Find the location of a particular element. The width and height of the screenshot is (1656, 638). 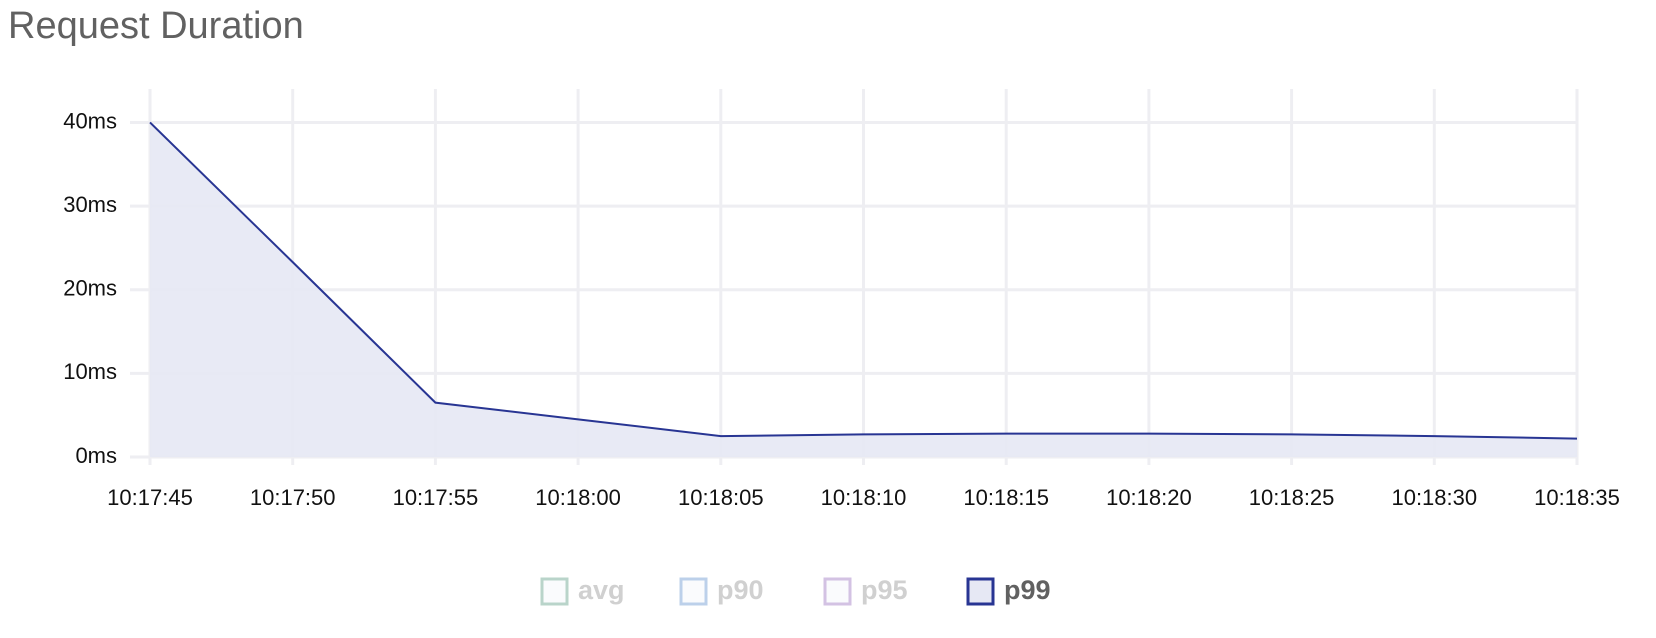

x-tick-label: 10:18:25 is located at coordinates (1292, 497).